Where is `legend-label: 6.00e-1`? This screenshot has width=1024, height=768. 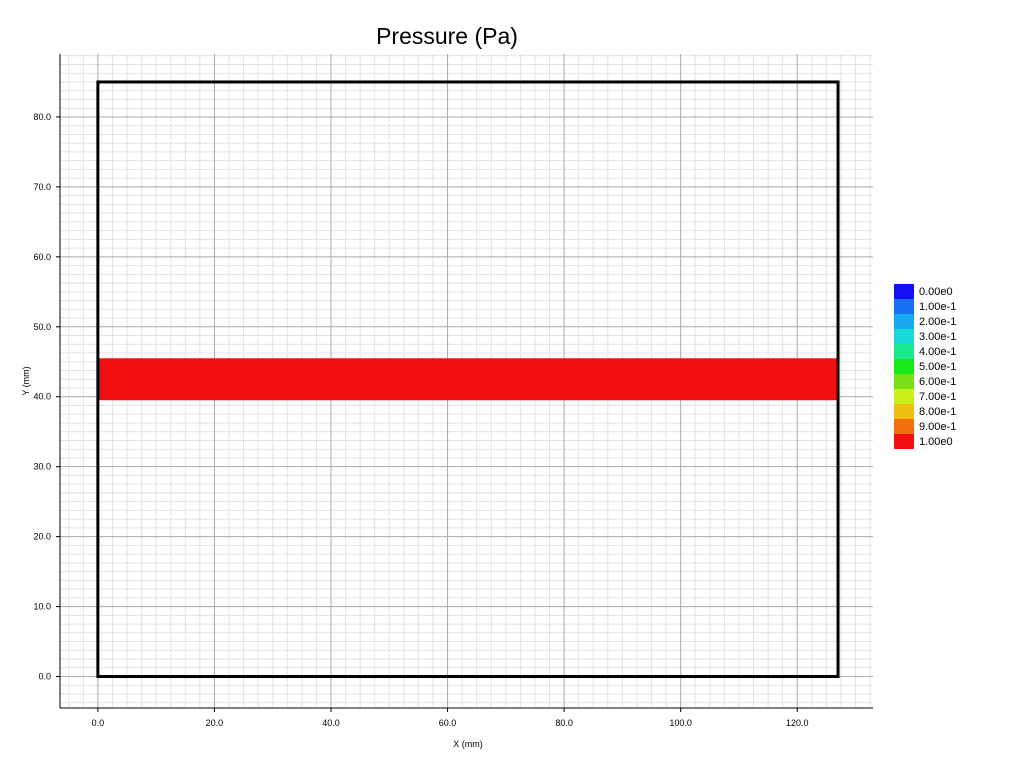
legend-label: 6.00e-1 is located at coordinates (937, 382).